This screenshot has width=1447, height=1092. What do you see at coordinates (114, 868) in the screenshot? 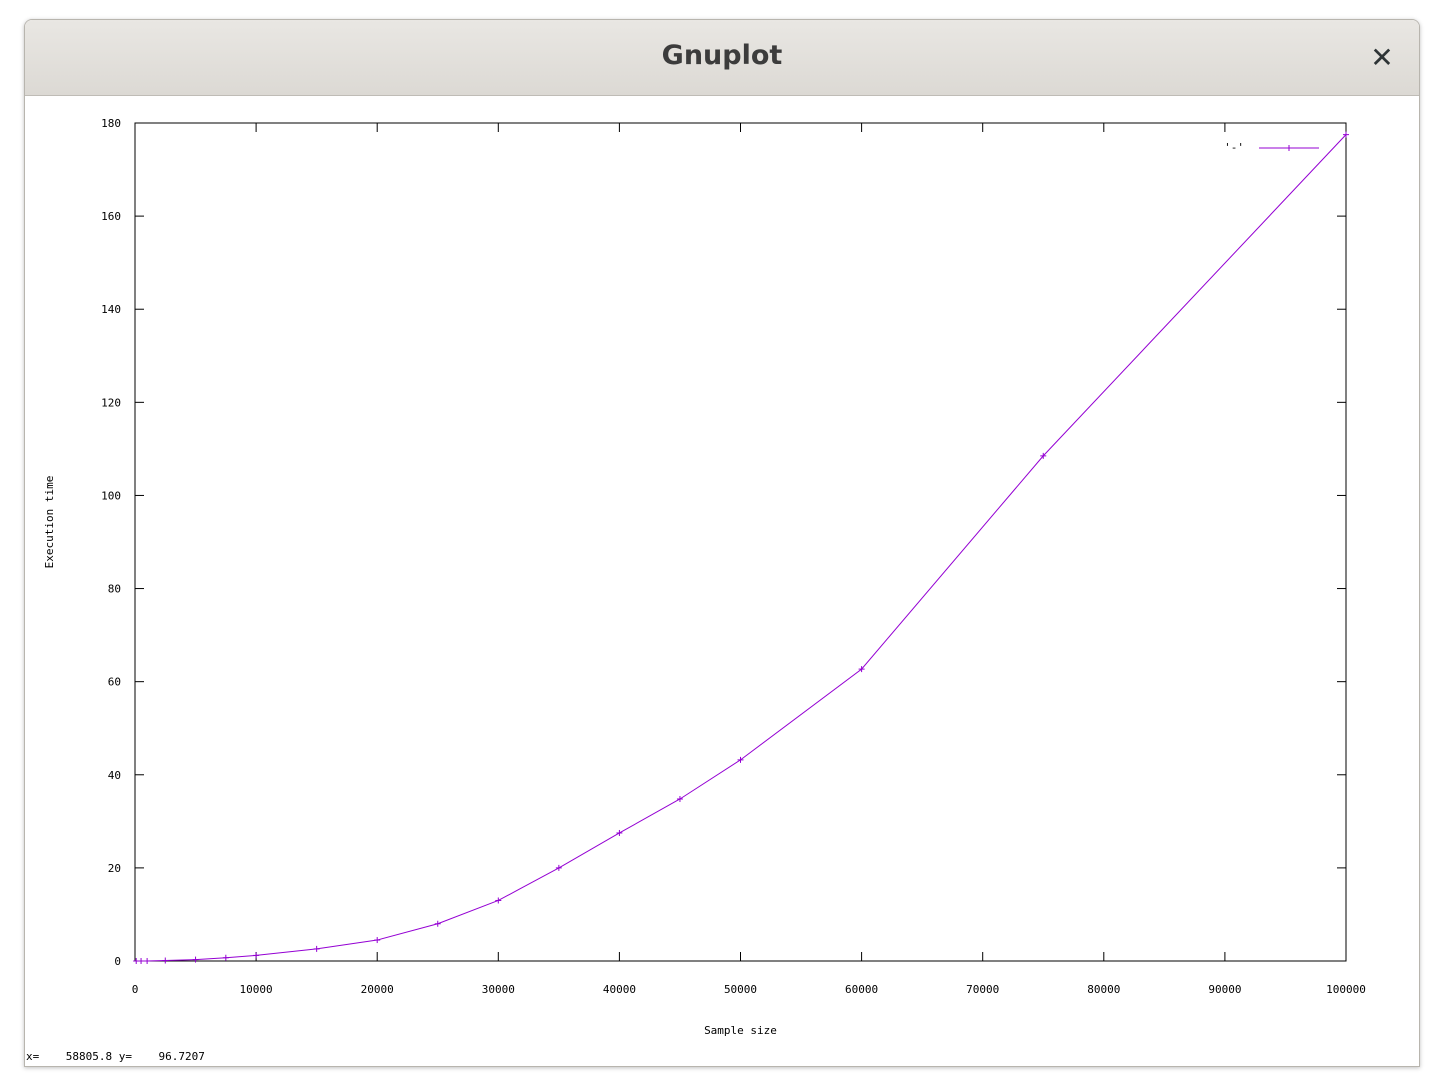
I see `y-tick-label: 20` at bounding box center [114, 868].